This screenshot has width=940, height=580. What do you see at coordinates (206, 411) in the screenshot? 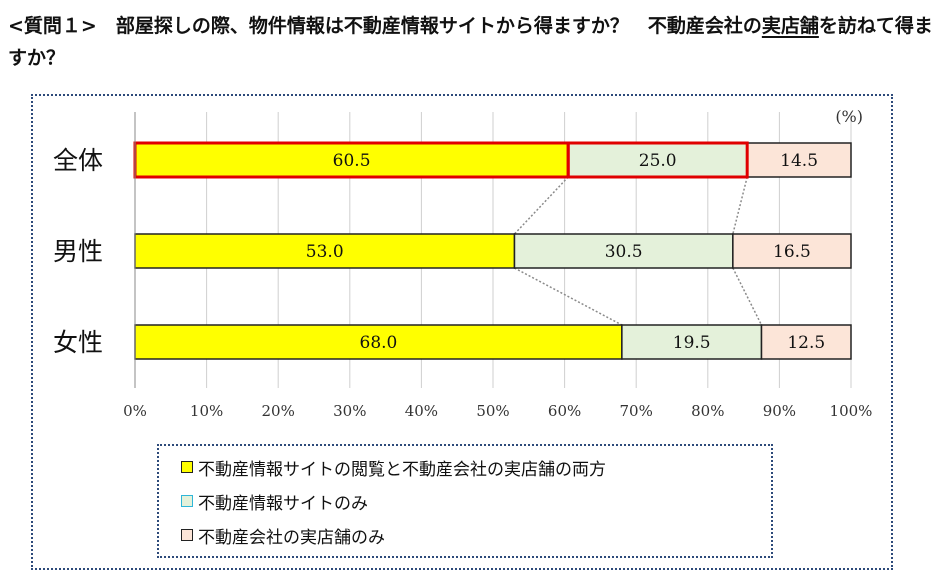
I see `x-tick-label: 10%` at bounding box center [206, 411].